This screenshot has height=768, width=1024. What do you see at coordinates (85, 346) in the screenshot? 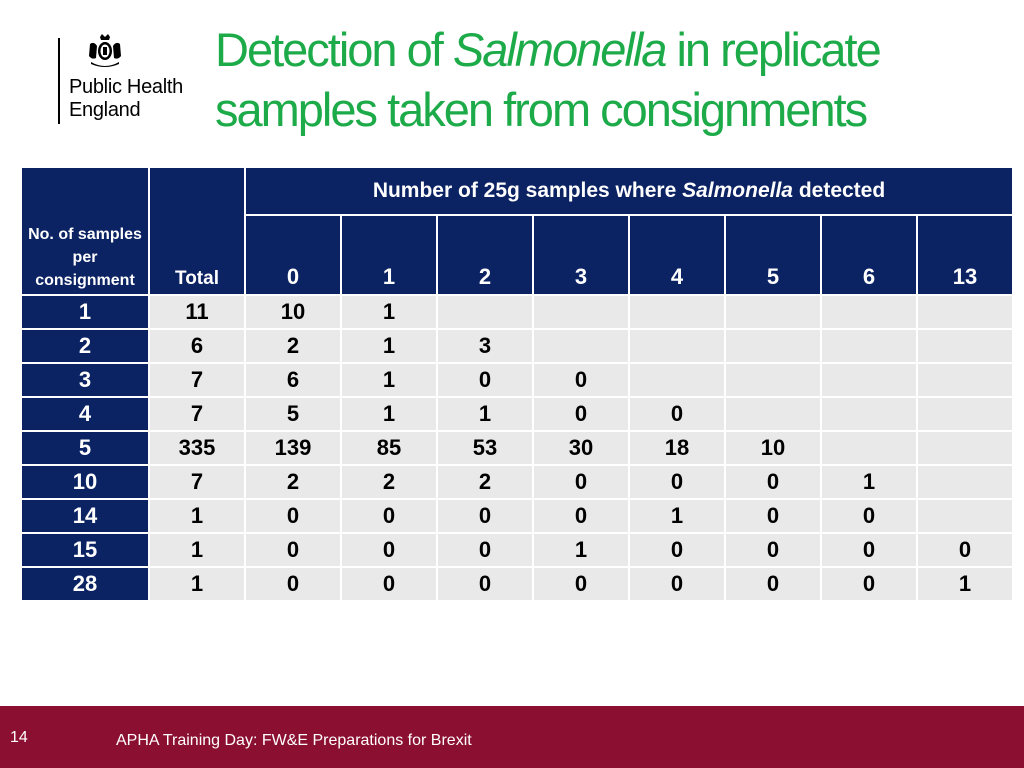
I see `row-label: 2` at bounding box center [85, 346].